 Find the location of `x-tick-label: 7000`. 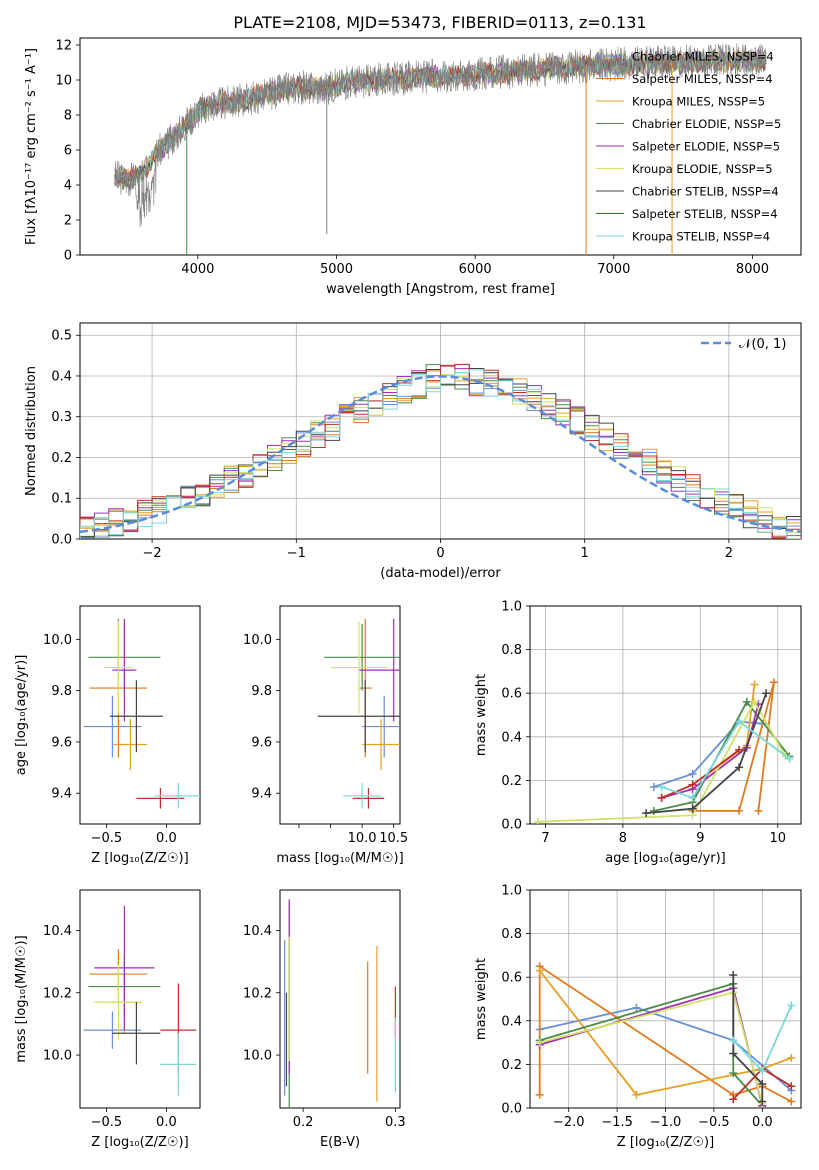

x-tick-label: 7000 is located at coordinates (613, 269).